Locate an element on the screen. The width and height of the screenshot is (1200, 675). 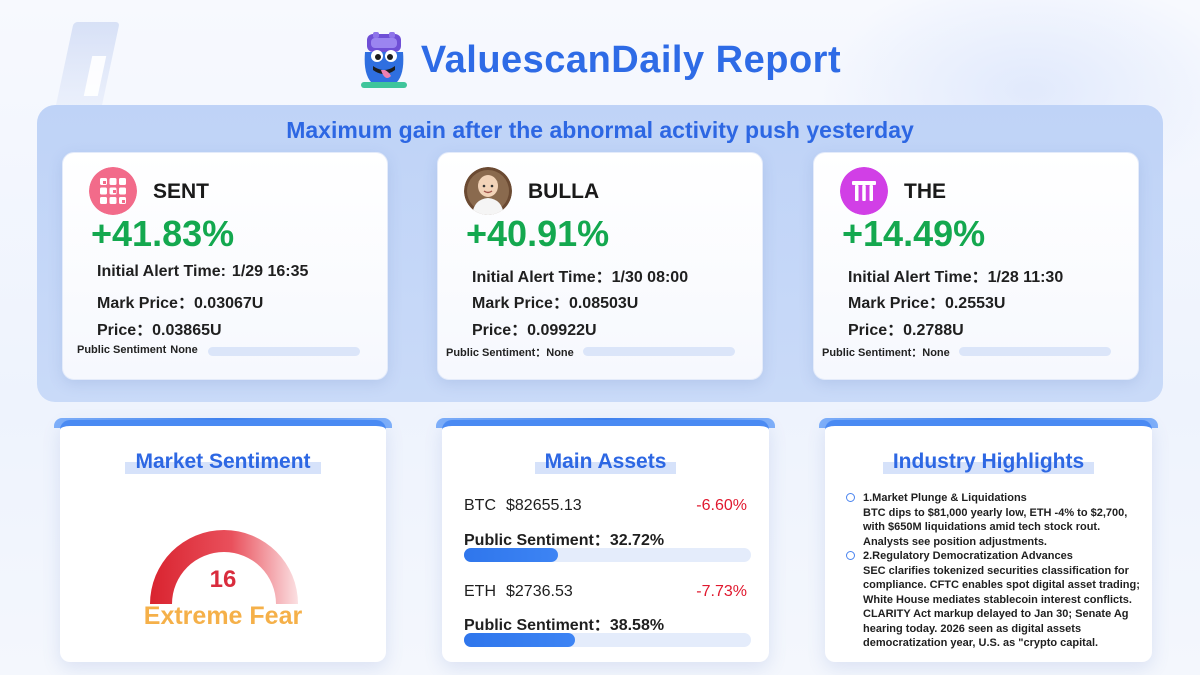
alert-time-row: Initial Alert Time: 1/29 16:35 is located at coordinates (202, 272).